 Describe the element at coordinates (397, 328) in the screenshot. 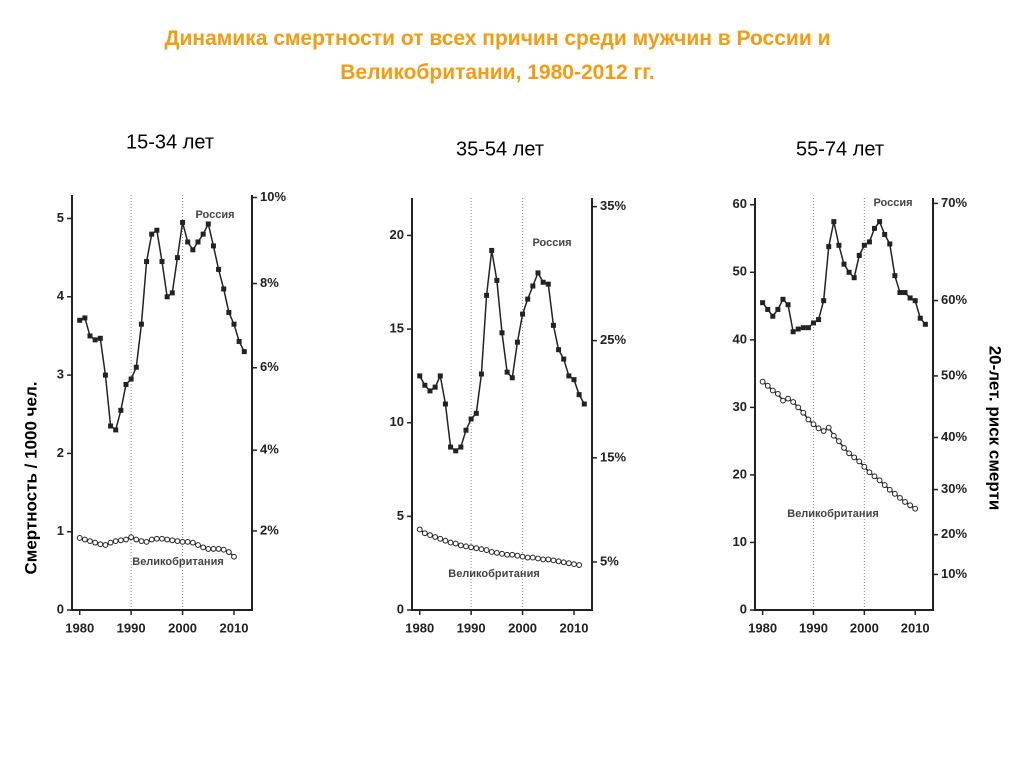

I see `y-tick-label: 15` at that location.